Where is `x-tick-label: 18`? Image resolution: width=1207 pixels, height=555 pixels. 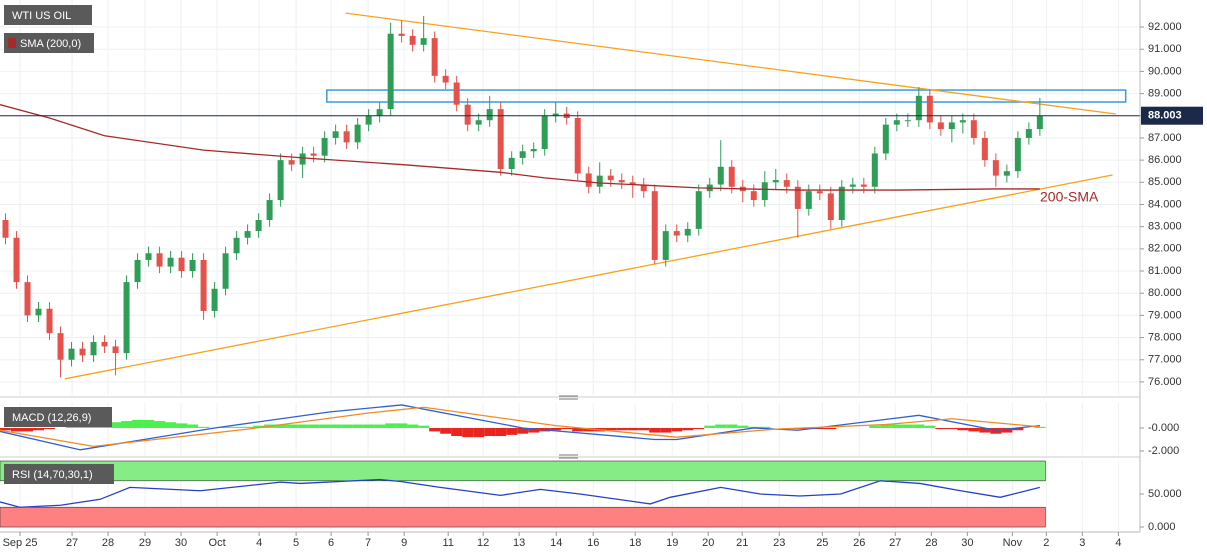 x-tick-label: 18 is located at coordinates (635, 543).